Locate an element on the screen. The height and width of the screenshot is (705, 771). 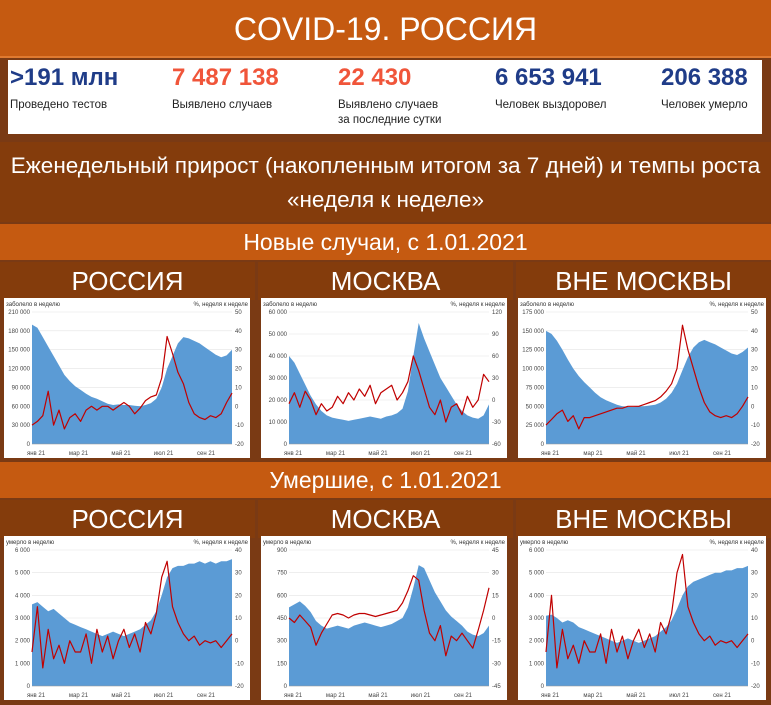
y2-tick-label: 90 is located at coordinates (495, 335).